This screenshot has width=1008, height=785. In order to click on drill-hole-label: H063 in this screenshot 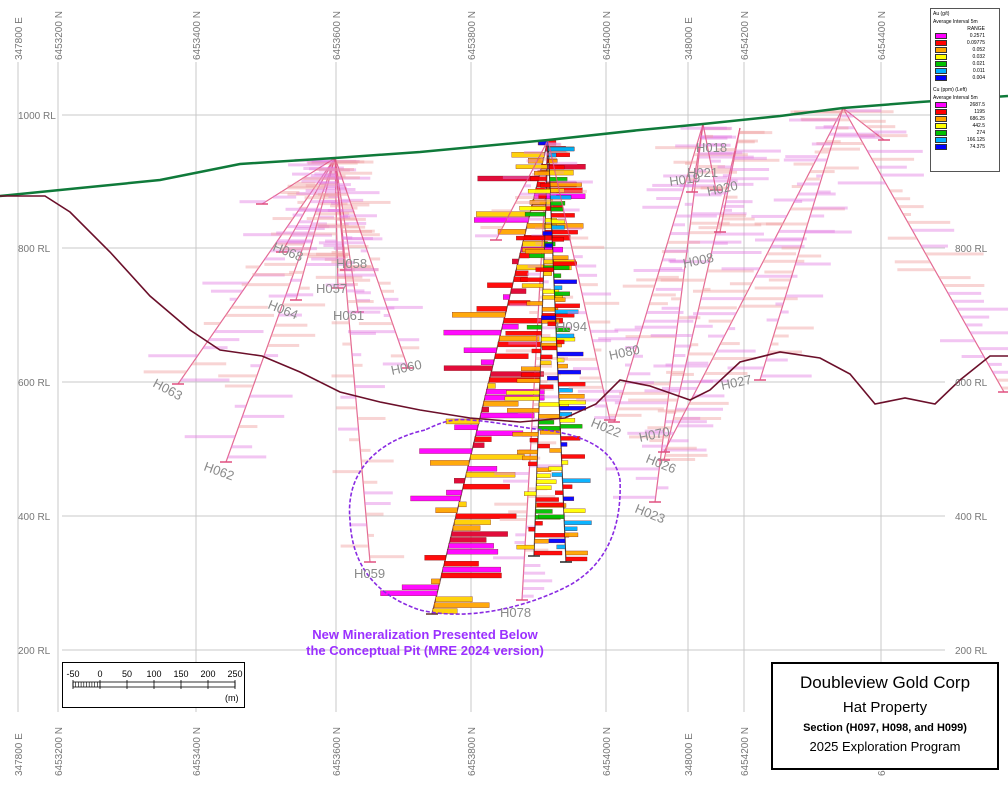, I will do `click(168, 389)`.